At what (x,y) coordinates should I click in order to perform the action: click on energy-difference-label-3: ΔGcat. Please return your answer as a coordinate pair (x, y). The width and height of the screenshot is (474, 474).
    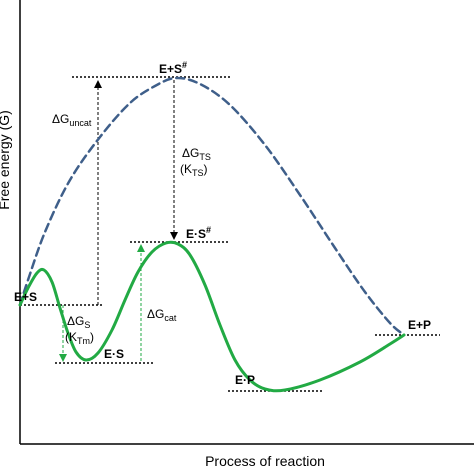
    Looking at the image, I should click on (162, 315).